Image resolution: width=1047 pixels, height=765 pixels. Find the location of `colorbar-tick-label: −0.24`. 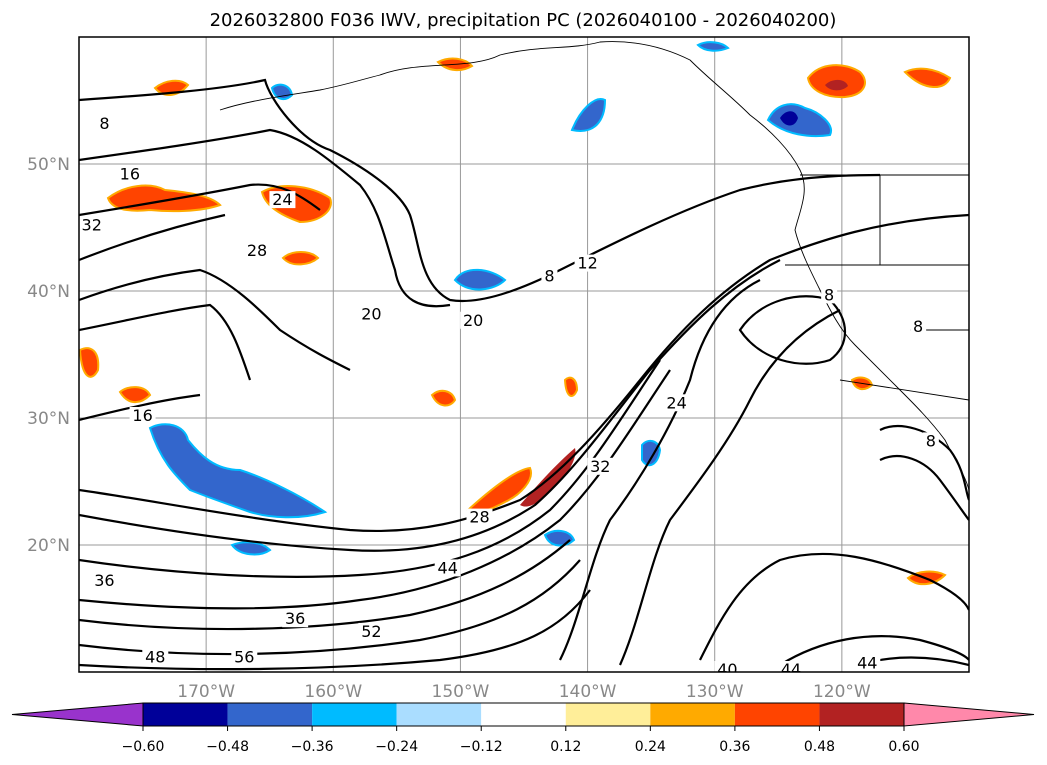

colorbar-tick-label: −0.24 is located at coordinates (396, 747).